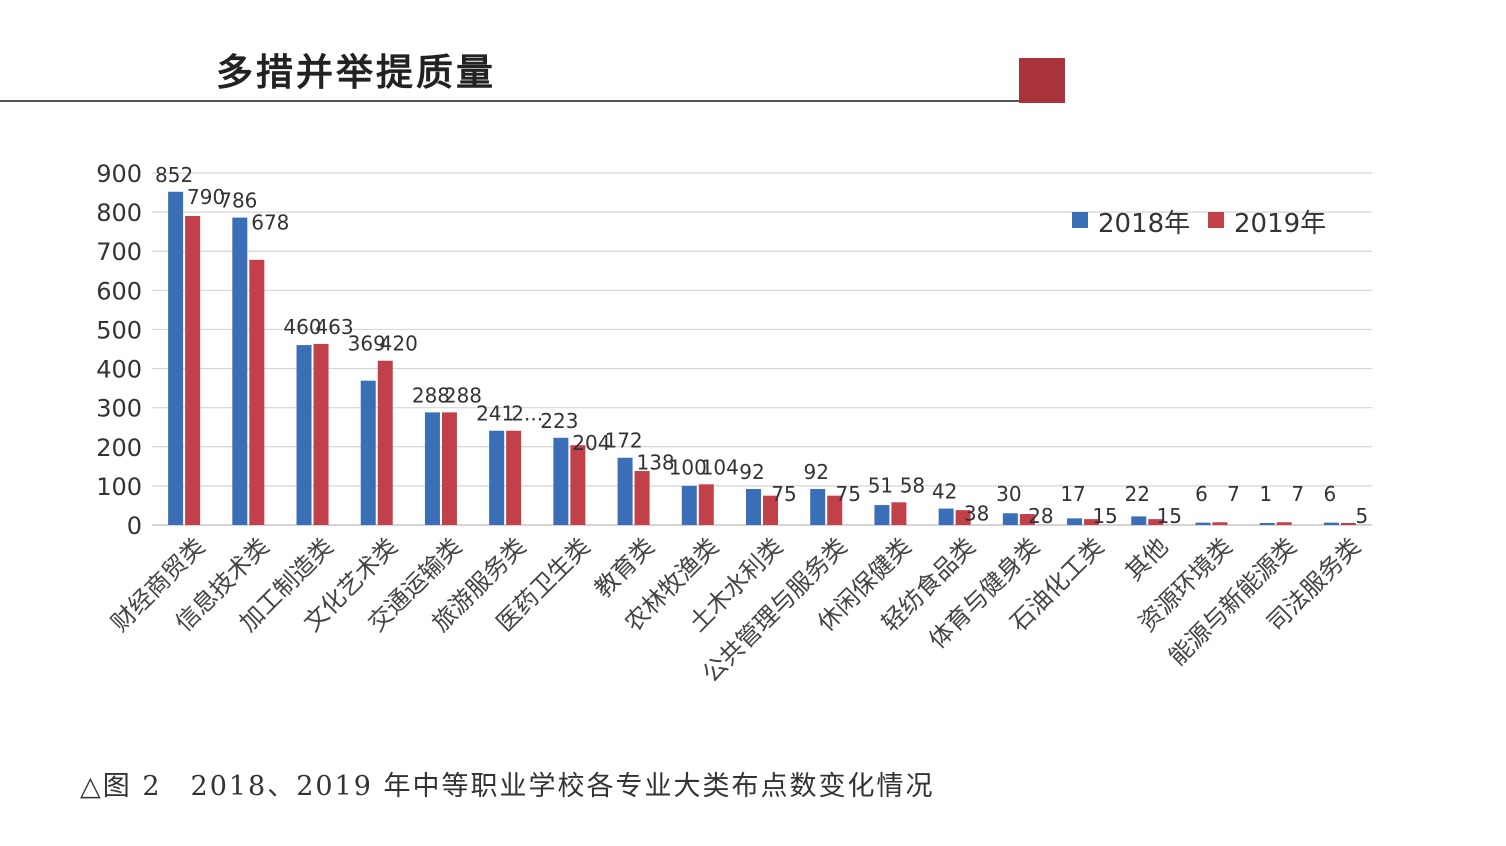  I want to click on legend-swatch-2019, so click(1216, 220).